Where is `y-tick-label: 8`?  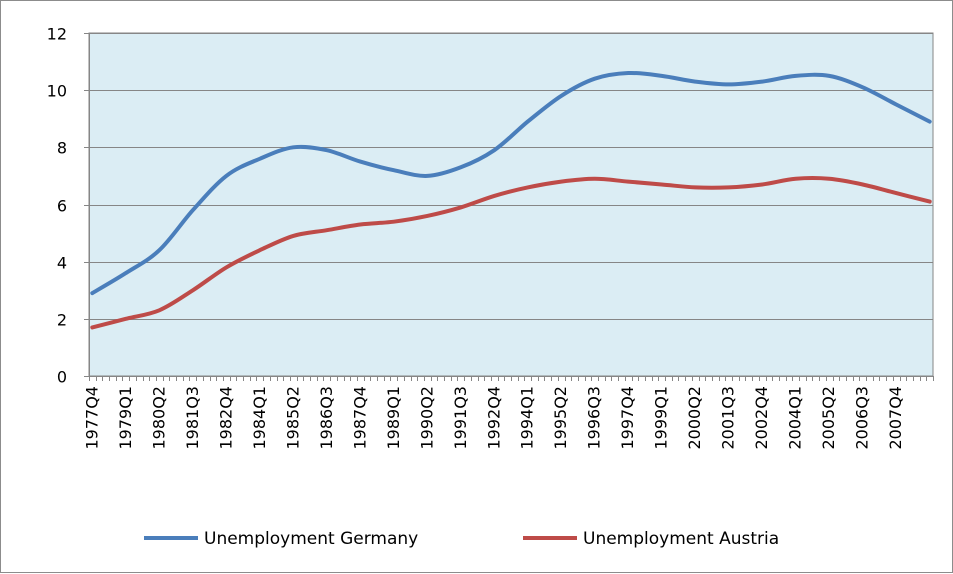
y-tick-label: 8 is located at coordinates (62, 148).